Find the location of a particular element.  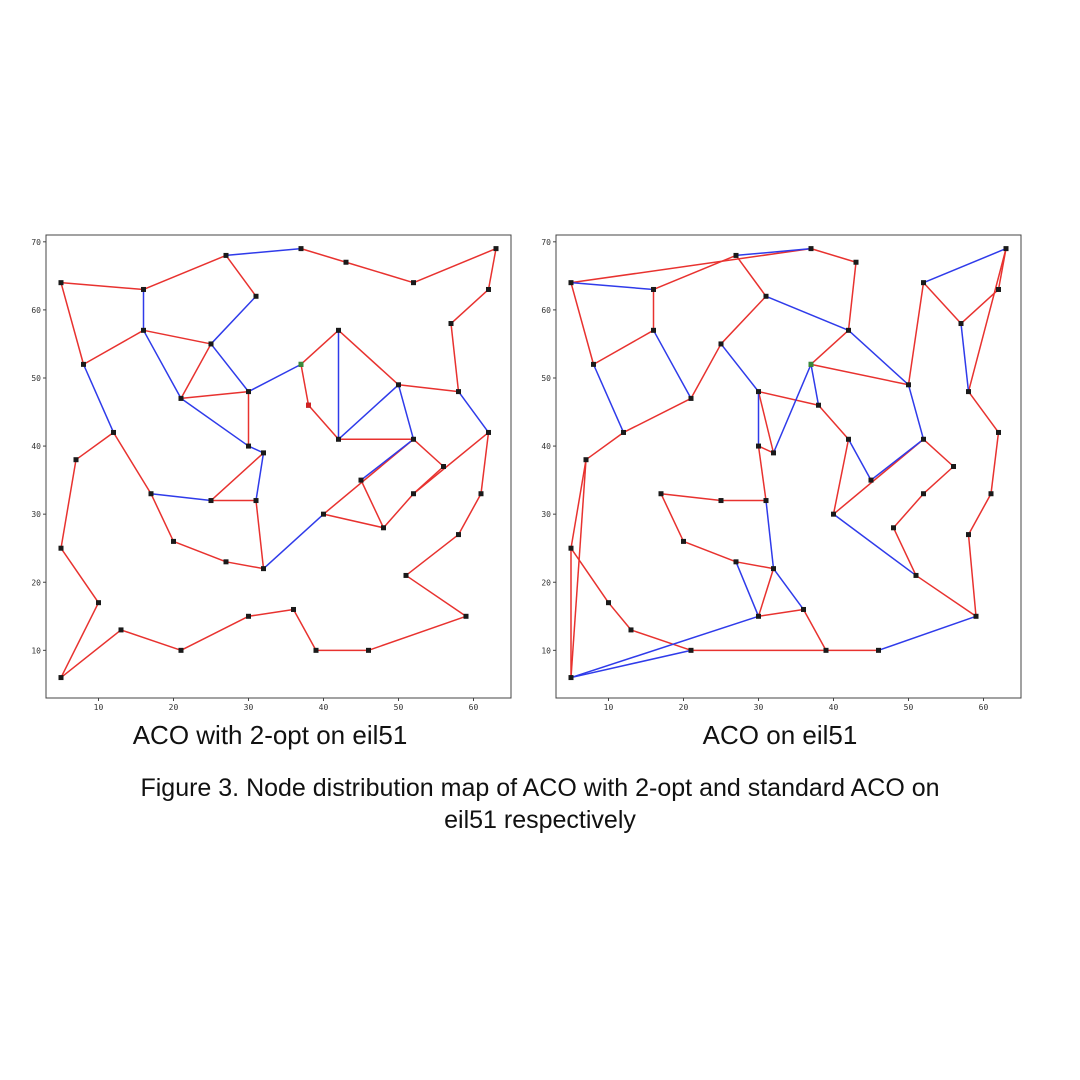

left-start-node-green is located at coordinates (301, 364).